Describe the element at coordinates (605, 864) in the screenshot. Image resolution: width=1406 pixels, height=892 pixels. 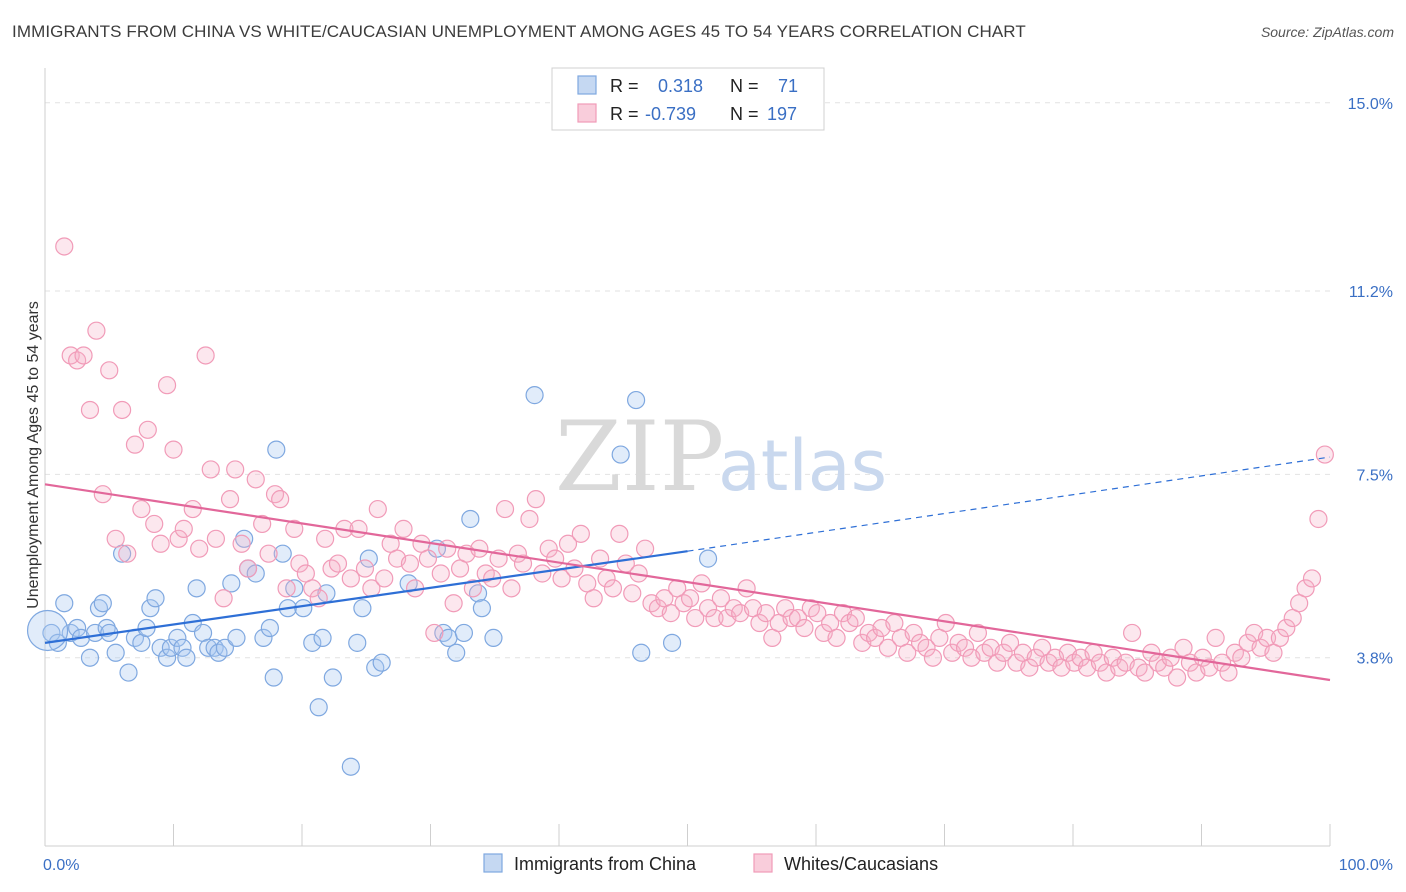
I see `legend-label-china: Immigrants from China` at that location.